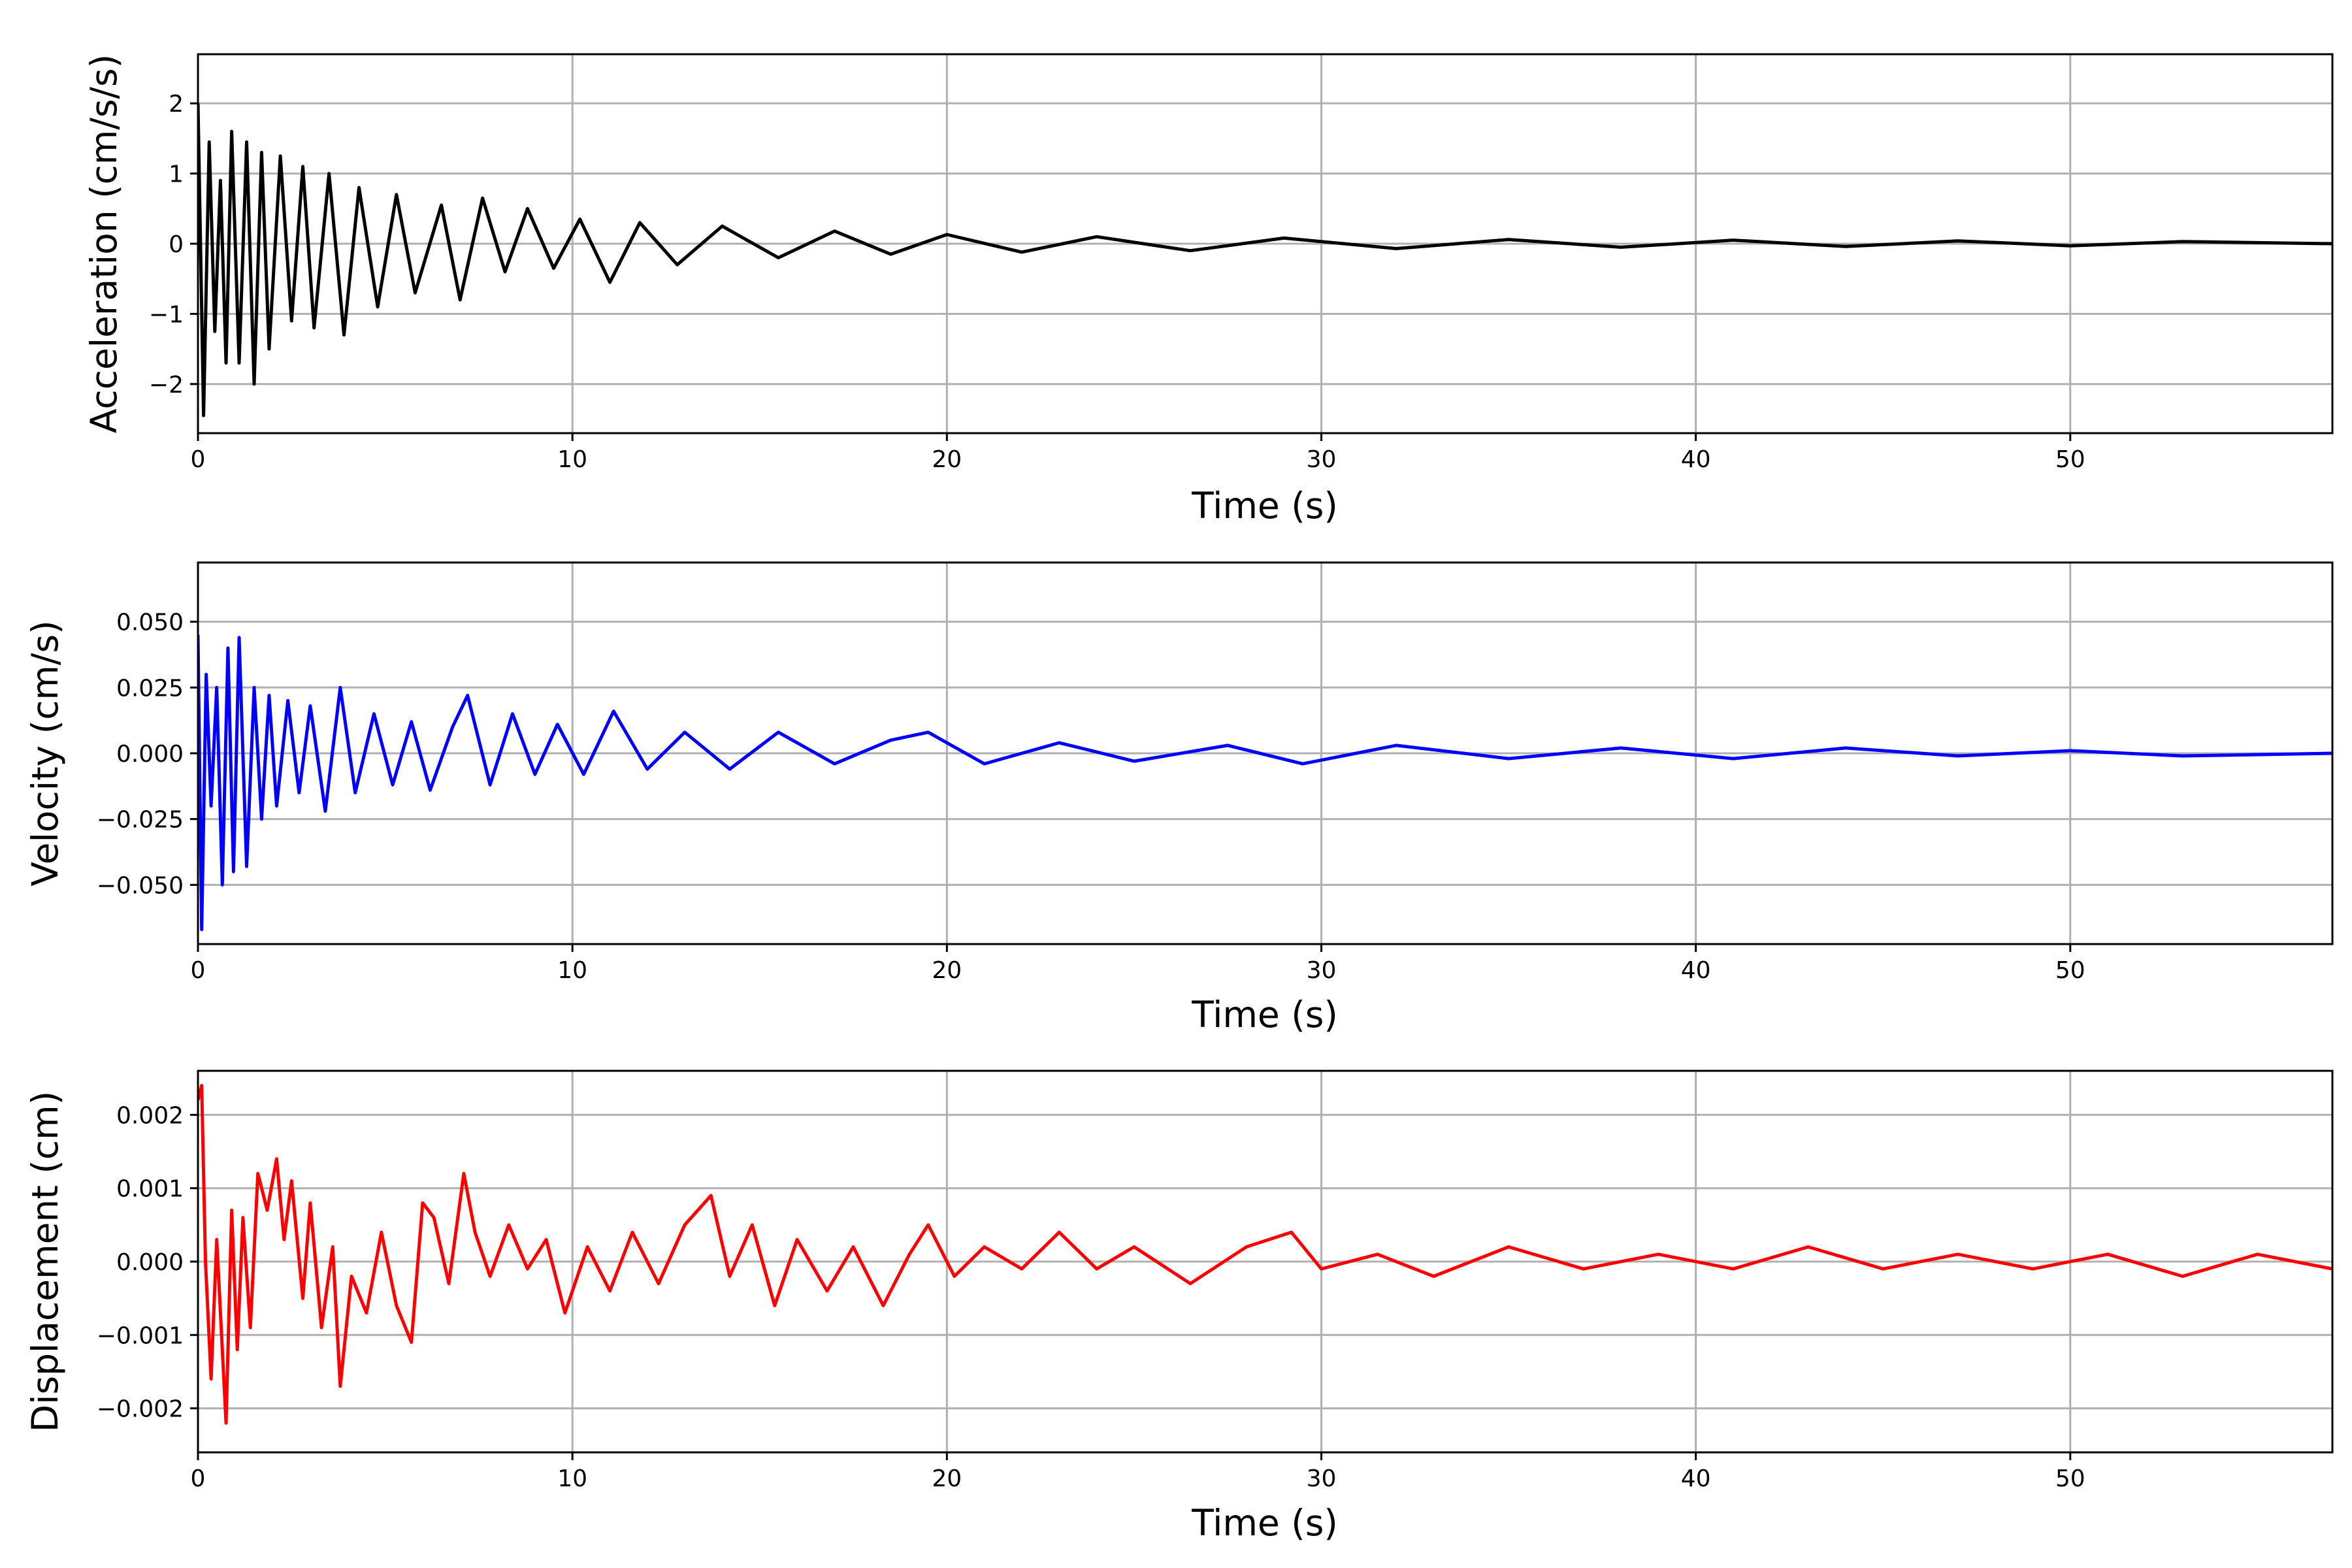  What do you see at coordinates (2070, 459) in the screenshot?
I see `acceleration-x-tick-label: 50` at bounding box center [2070, 459].